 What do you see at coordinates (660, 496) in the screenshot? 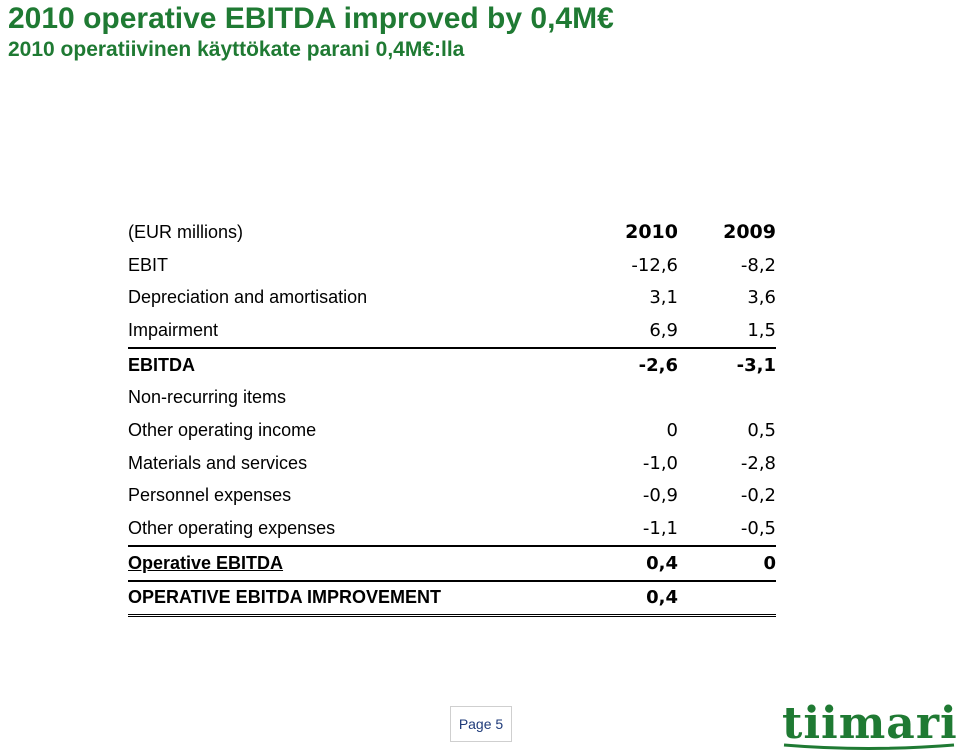
I see `value-2010: -0,9` at bounding box center [660, 496].